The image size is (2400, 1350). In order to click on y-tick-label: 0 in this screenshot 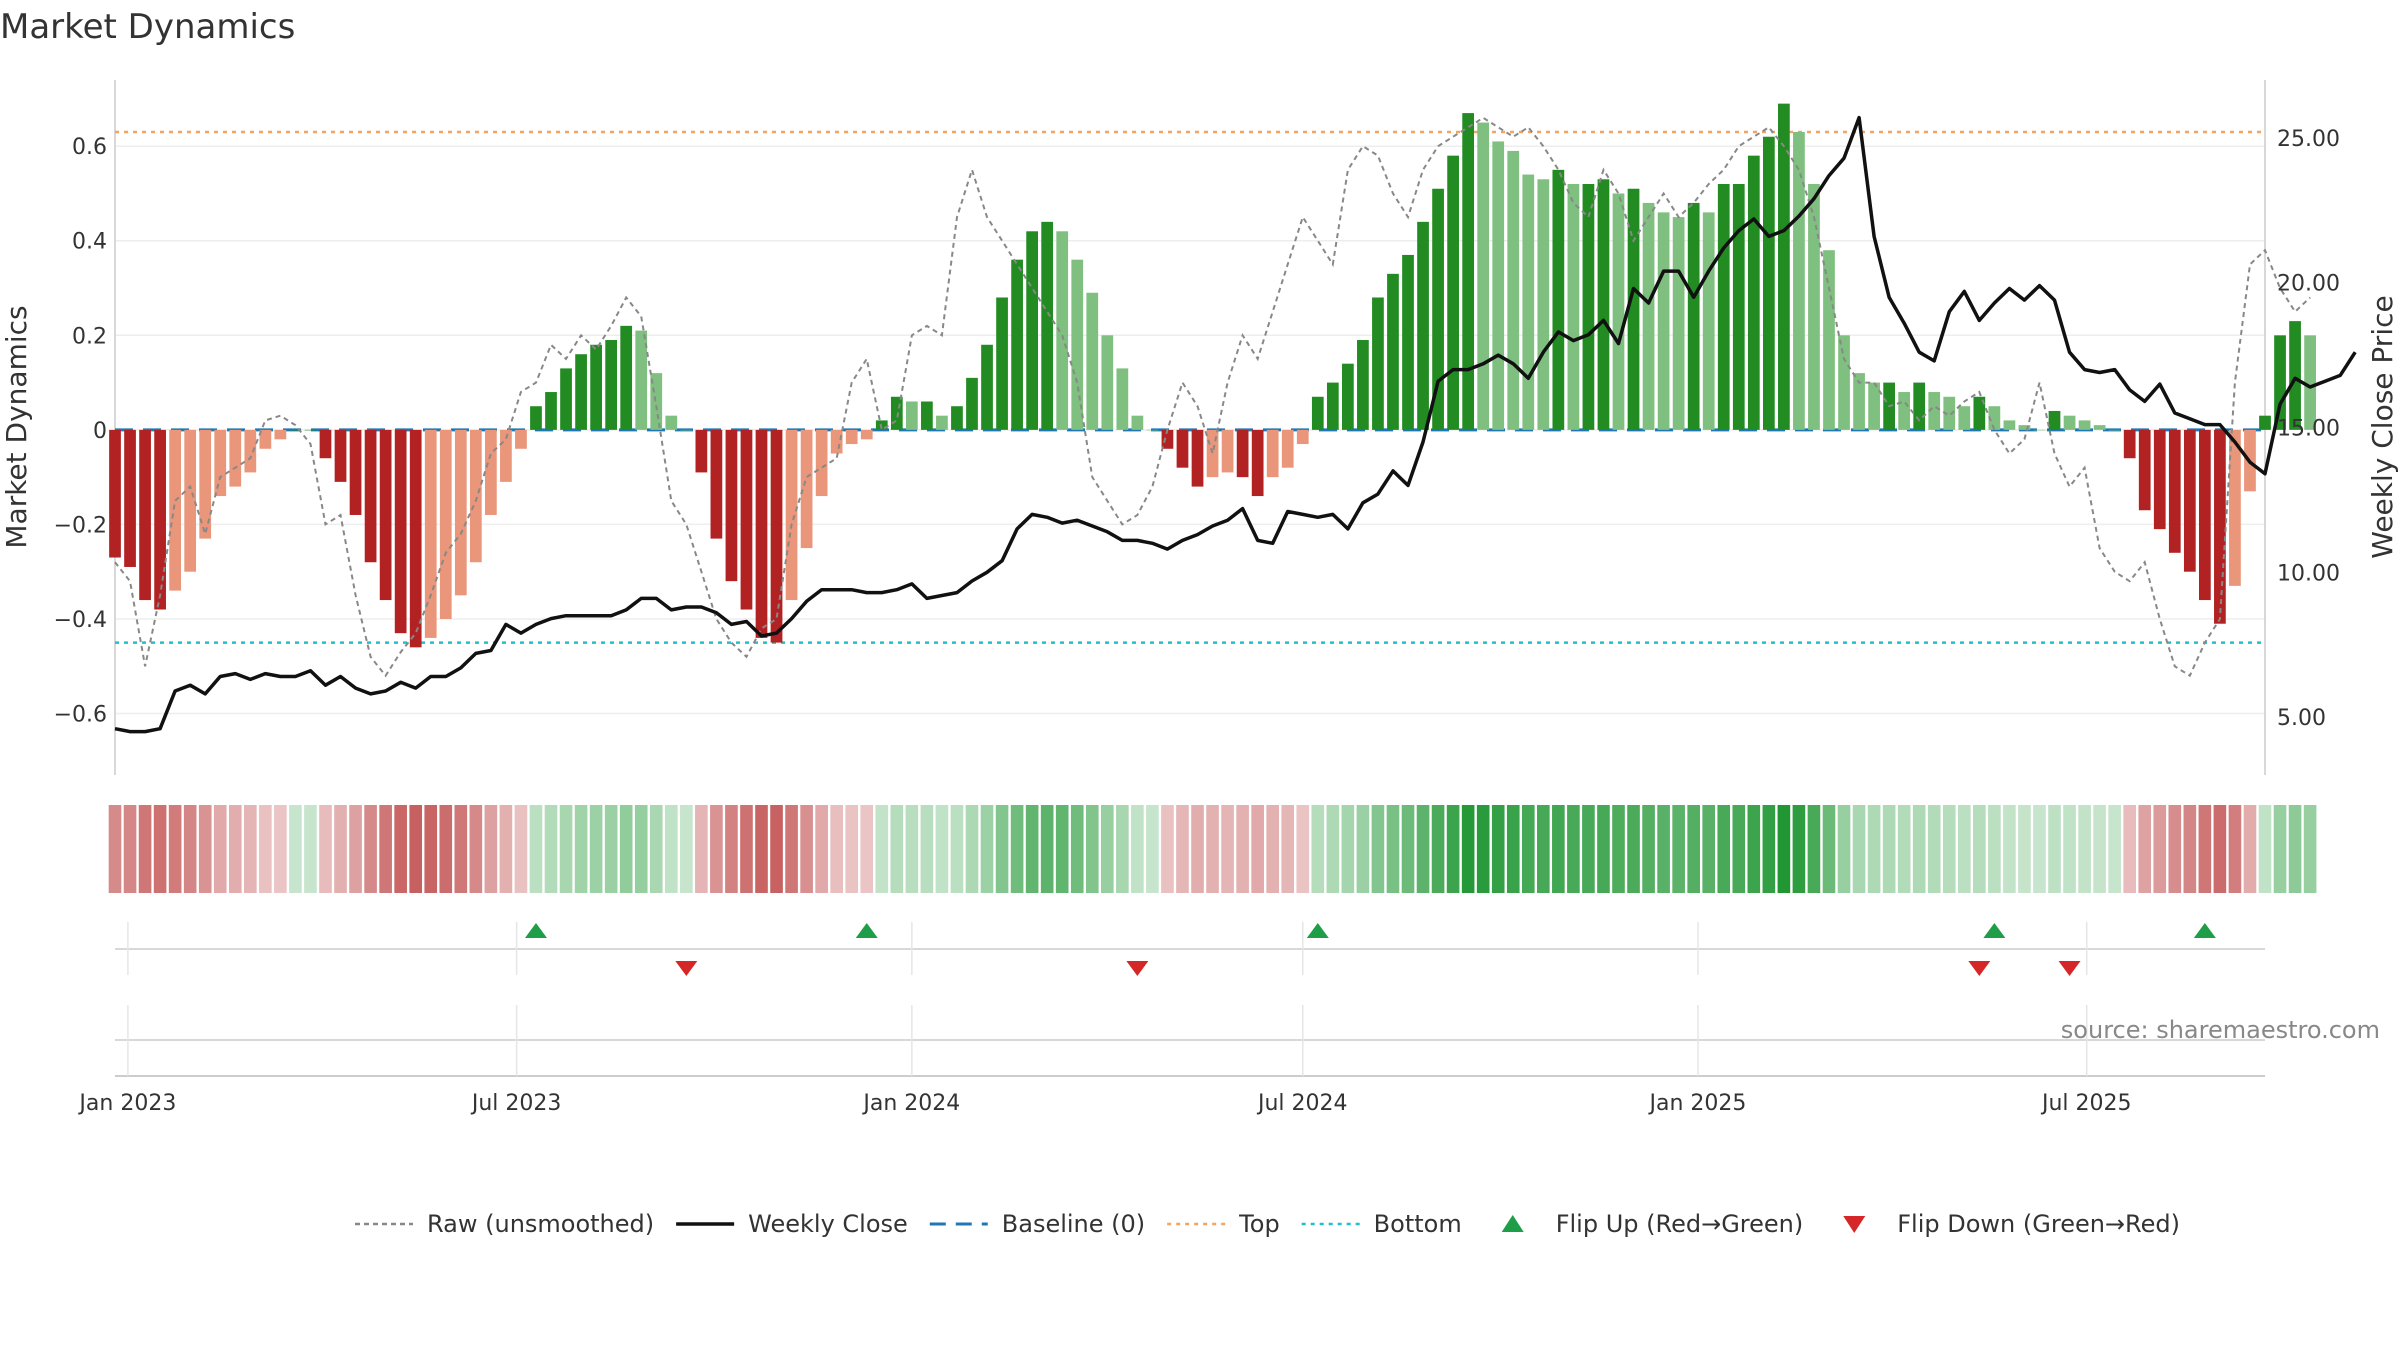, I will do `click(100, 431)`.